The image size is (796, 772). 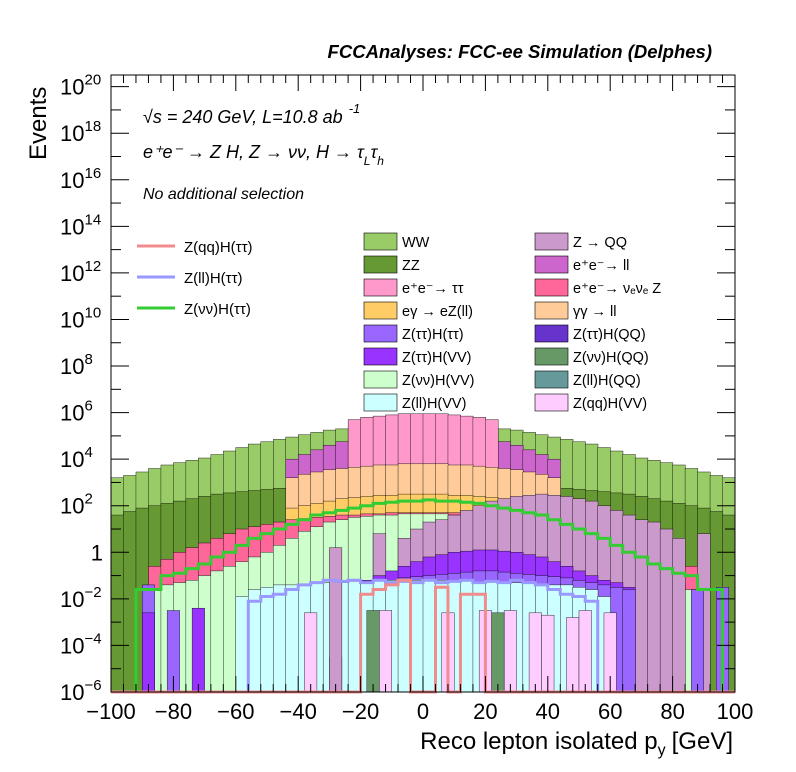 I want to click on legend-bg-label: e⁺e⁻→ ττ, so click(x=433, y=289).